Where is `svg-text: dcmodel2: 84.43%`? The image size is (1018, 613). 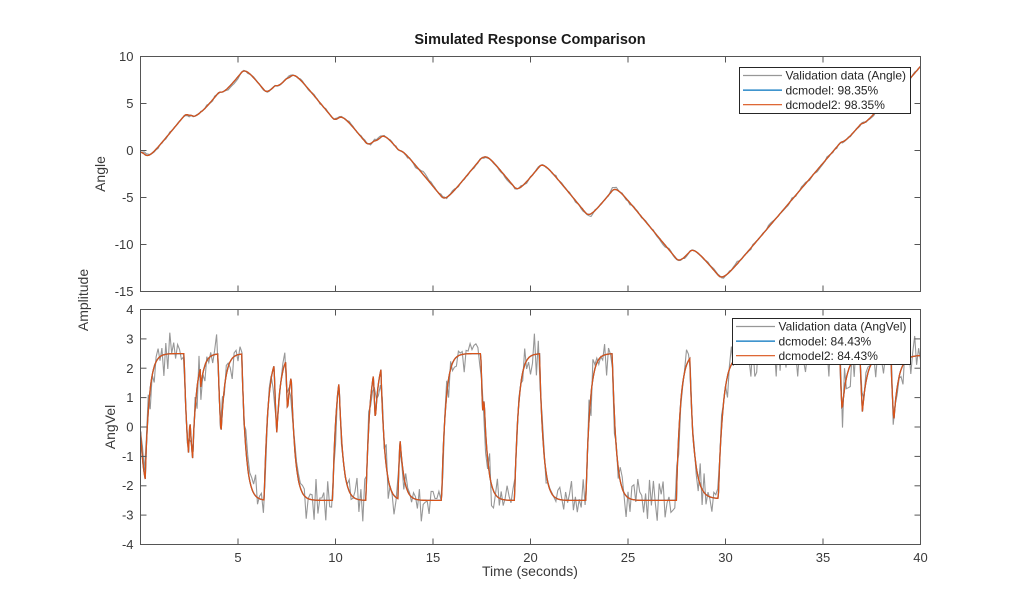
svg-text: dcmodel2: 84.43% is located at coordinates (829, 356).